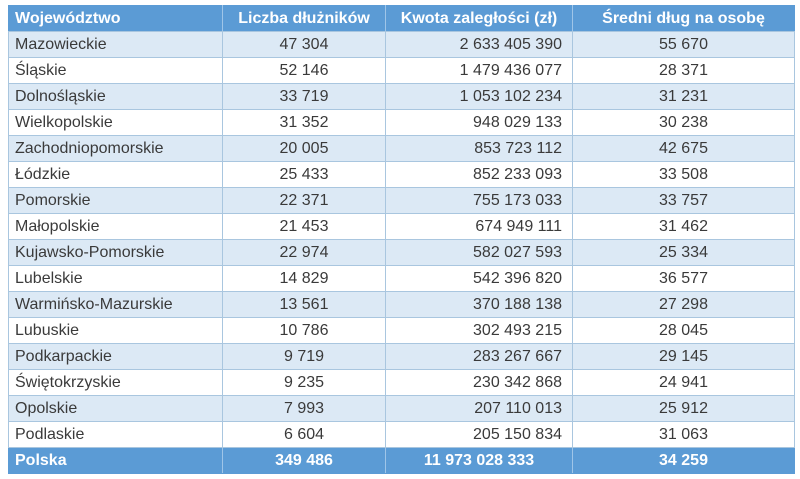 This screenshot has width=800, height=479. What do you see at coordinates (115, 18) in the screenshot?
I see `column-header-wojewodztwo: Województwo` at bounding box center [115, 18].